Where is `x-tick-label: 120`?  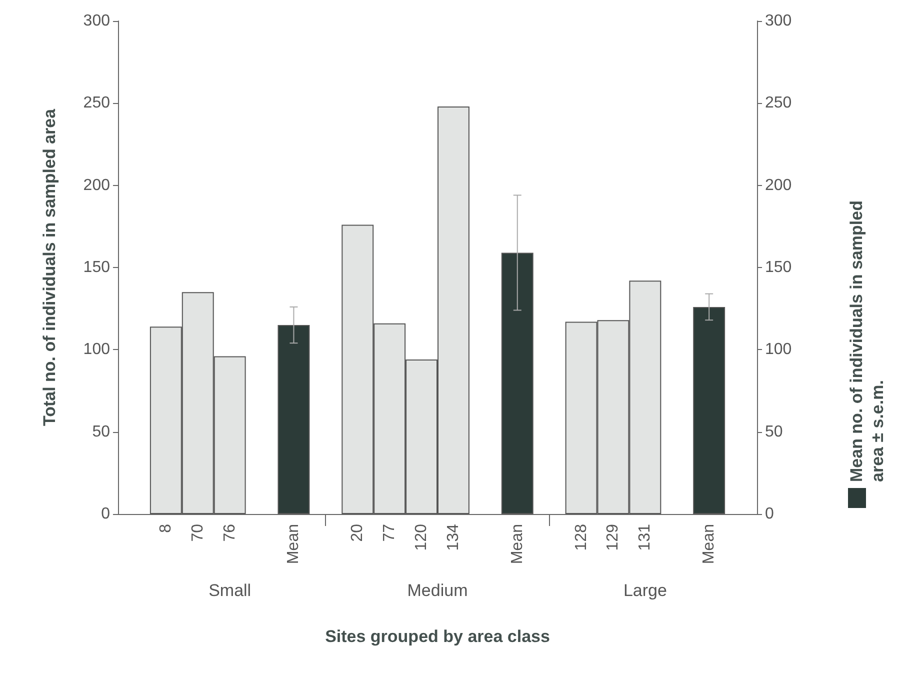
x-tick-label: 120 is located at coordinates (421, 537).